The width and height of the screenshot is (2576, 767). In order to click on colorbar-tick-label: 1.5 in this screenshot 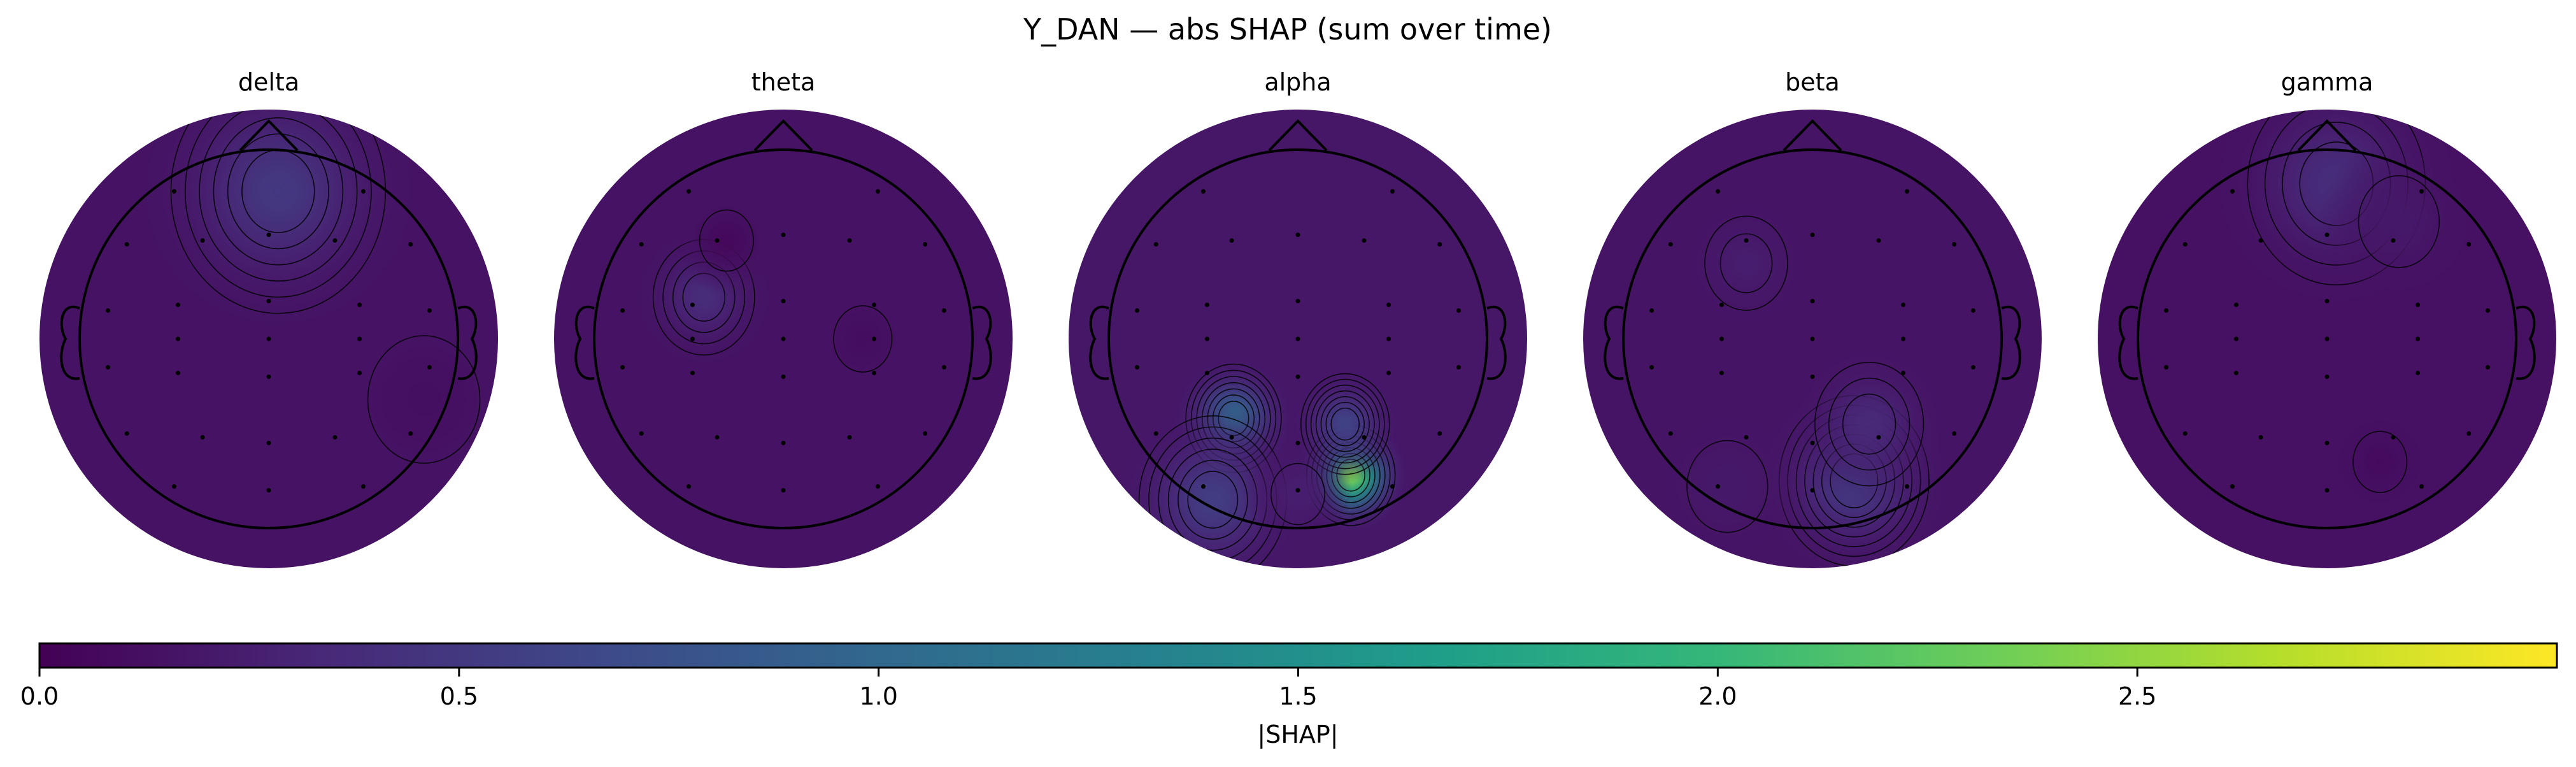, I will do `click(1298, 696)`.